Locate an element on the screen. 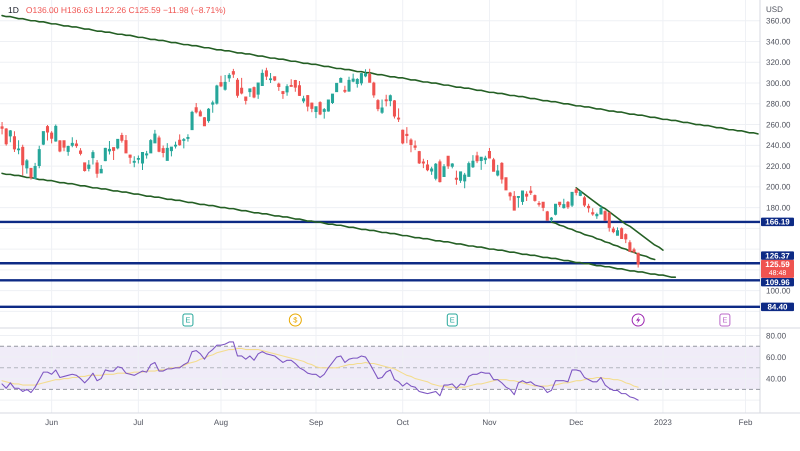 This screenshot has width=800, height=451. text: 1D is located at coordinates (13, 9).